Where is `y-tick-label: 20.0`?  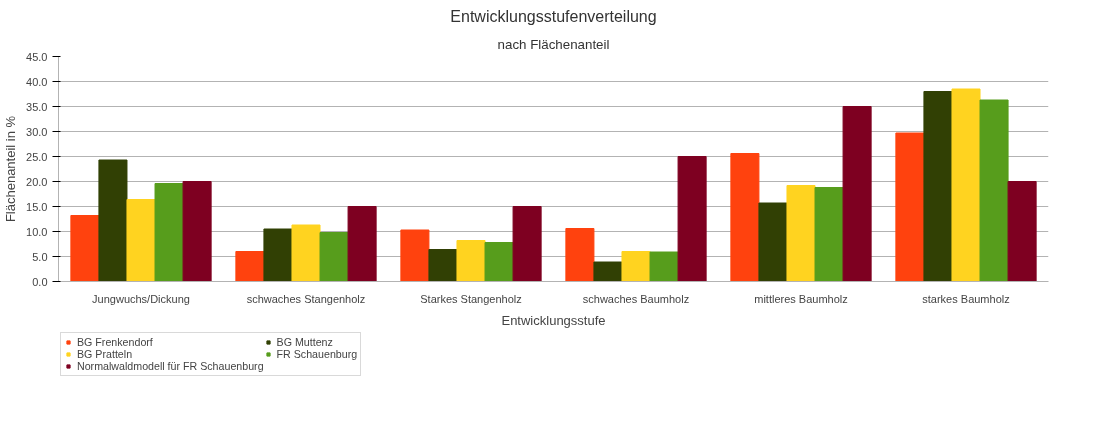 y-tick-label: 20.0 is located at coordinates (37, 181).